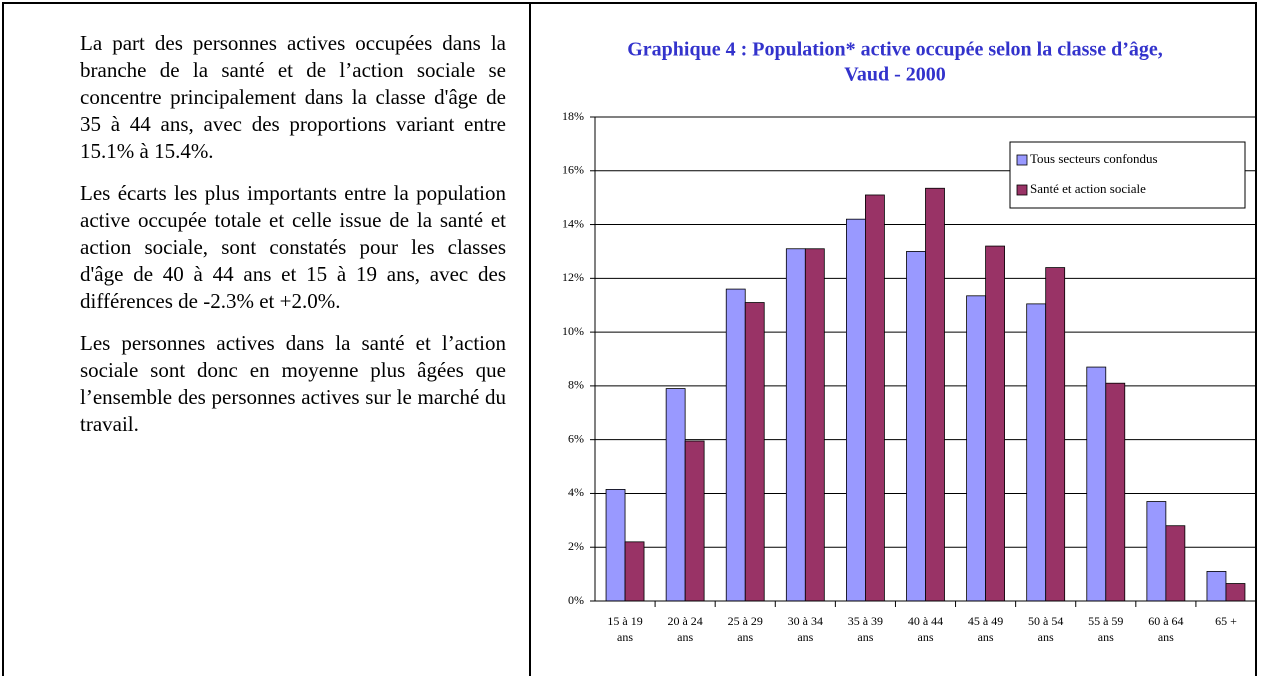  What do you see at coordinates (1045, 621) in the screenshot?
I see `x-tick-label: 50 à 54` at bounding box center [1045, 621].